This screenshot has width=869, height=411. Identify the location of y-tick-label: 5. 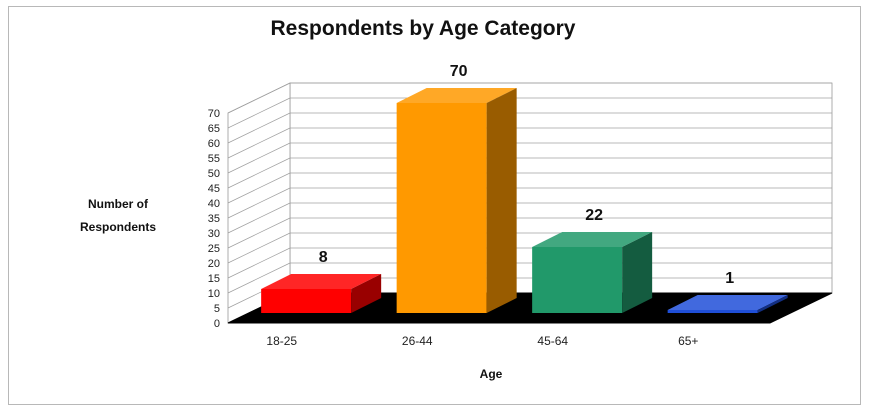
(217, 309).